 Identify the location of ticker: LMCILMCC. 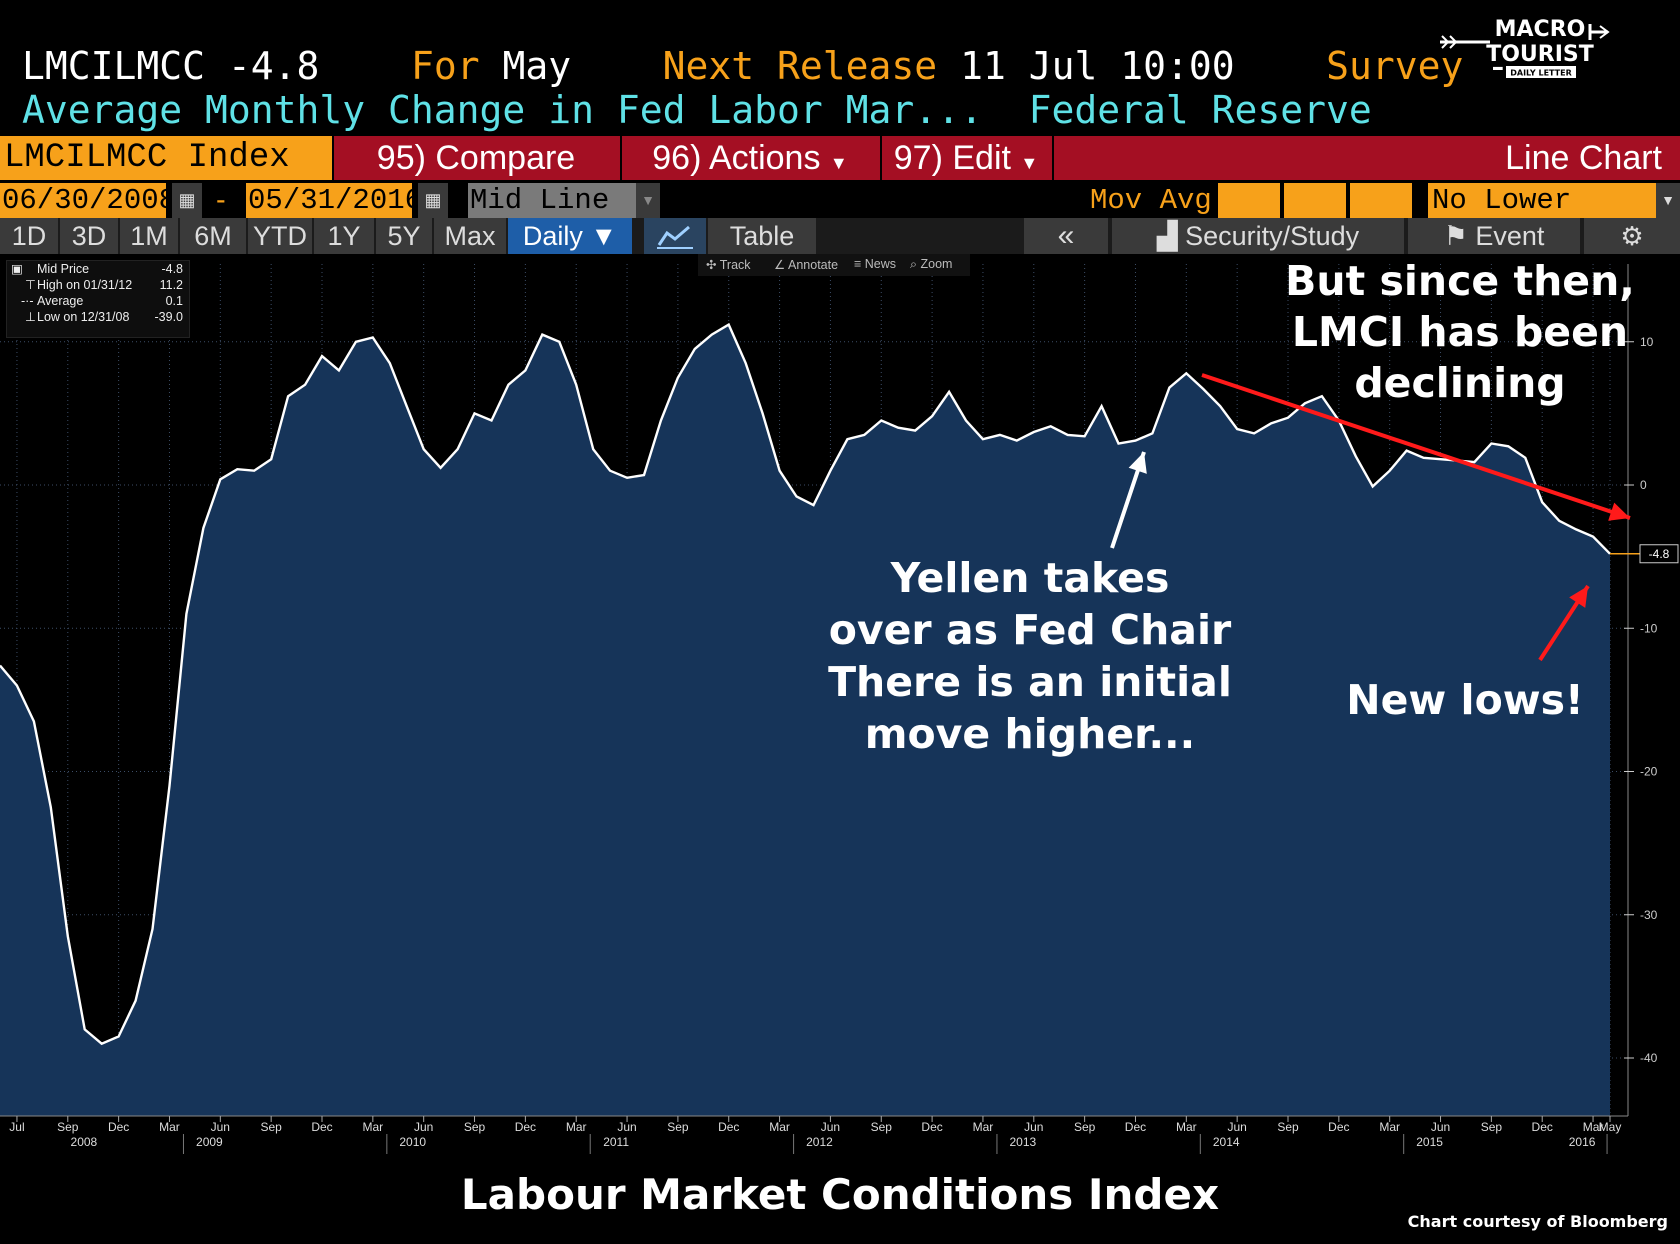
(114, 66).